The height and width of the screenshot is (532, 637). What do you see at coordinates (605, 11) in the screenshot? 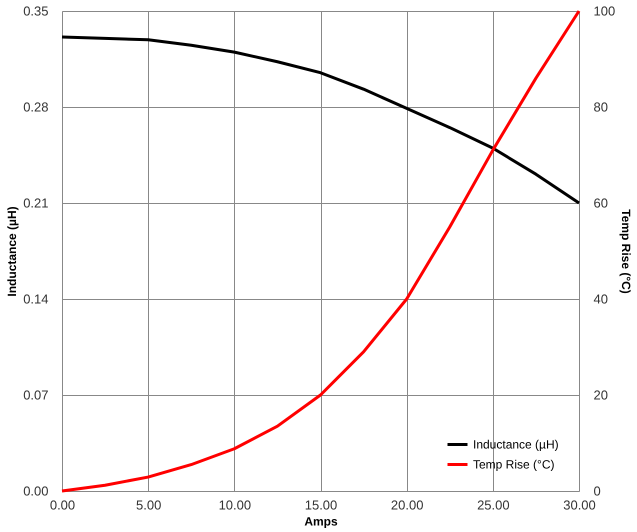
I see `y2-tick-label: 100` at bounding box center [605, 11].